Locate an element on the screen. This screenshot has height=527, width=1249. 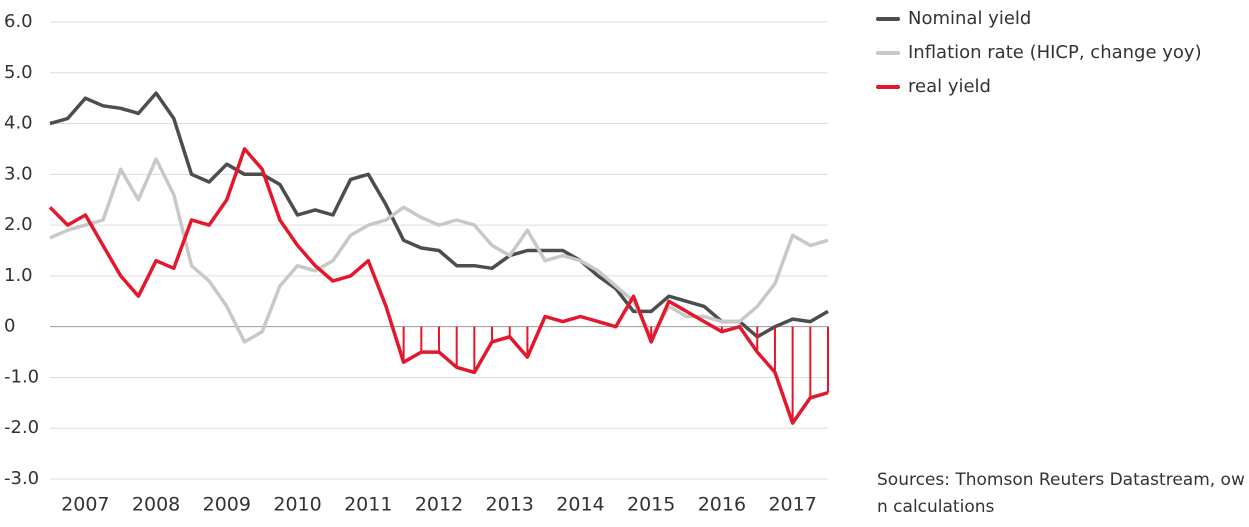
y-tick-label: 3.0 is located at coordinates (18, 173).